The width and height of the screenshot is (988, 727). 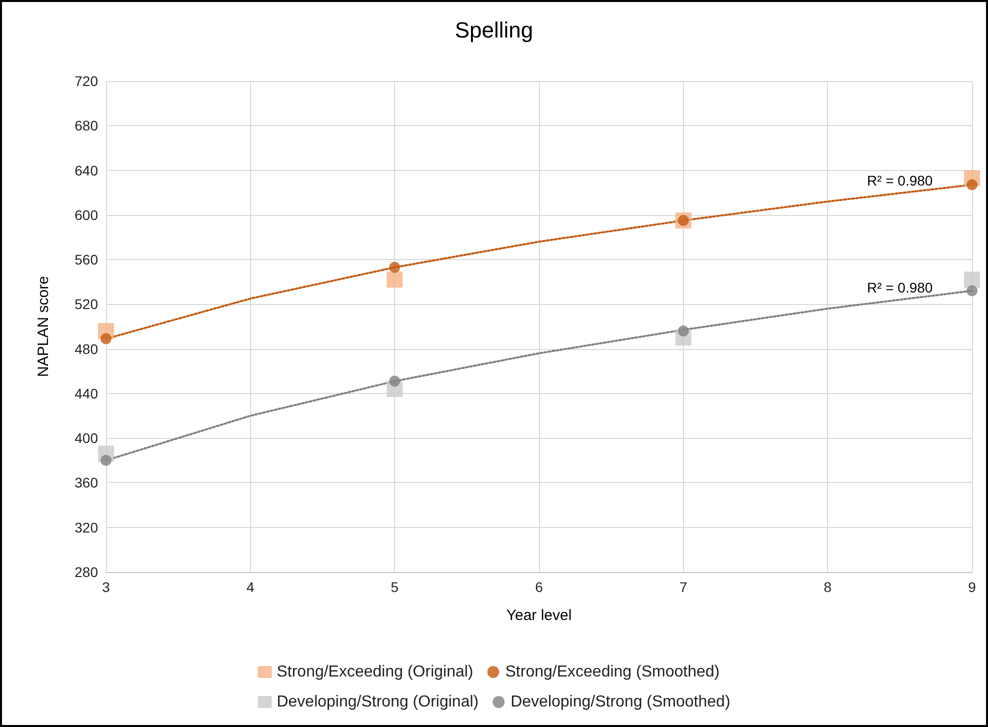 What do you see at coordinates (86, 438) in the screenshot?
I see `y-tick-label: 400` at bounding box center [86, 438].